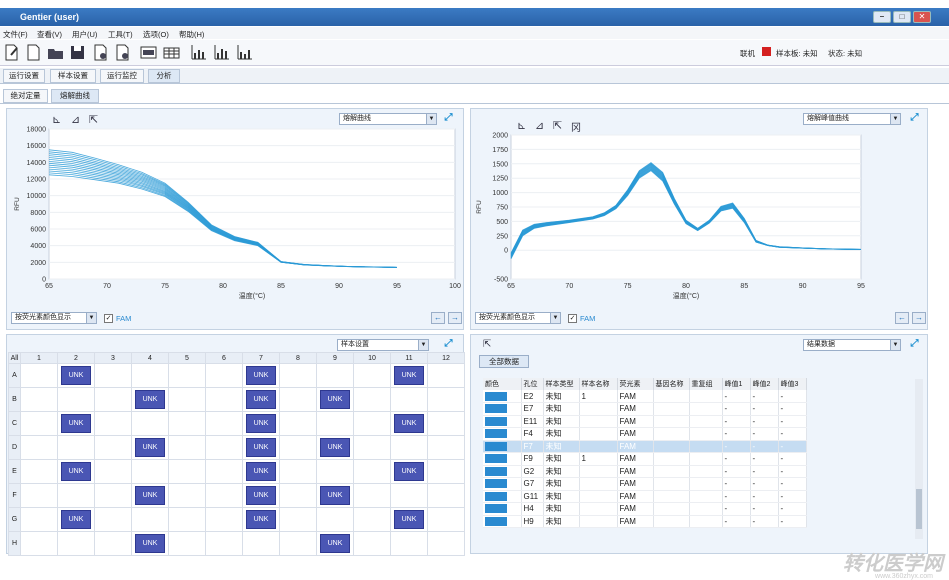  What do you see at coordinates (764, 384) in the screenshot?
I see `results-column-header: 峰值2` at bounding box center [764, 384].